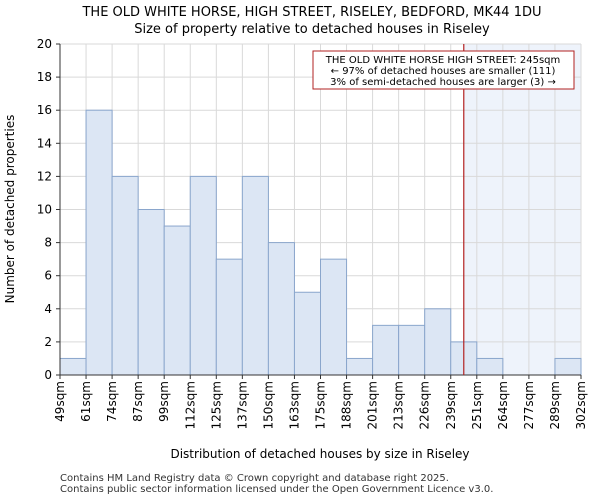  What do you see at coordinates (386, 350) in the screenshot?
I see `bar-201sqm` at bounding box center [386, 350].